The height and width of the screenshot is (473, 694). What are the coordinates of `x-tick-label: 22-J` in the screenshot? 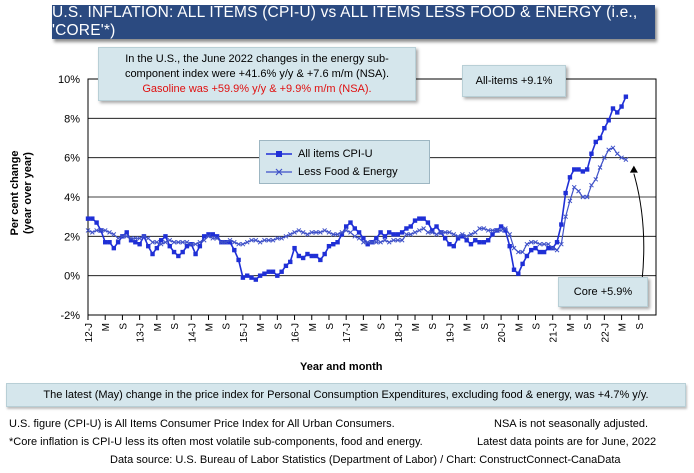 It's located at (605, 332).